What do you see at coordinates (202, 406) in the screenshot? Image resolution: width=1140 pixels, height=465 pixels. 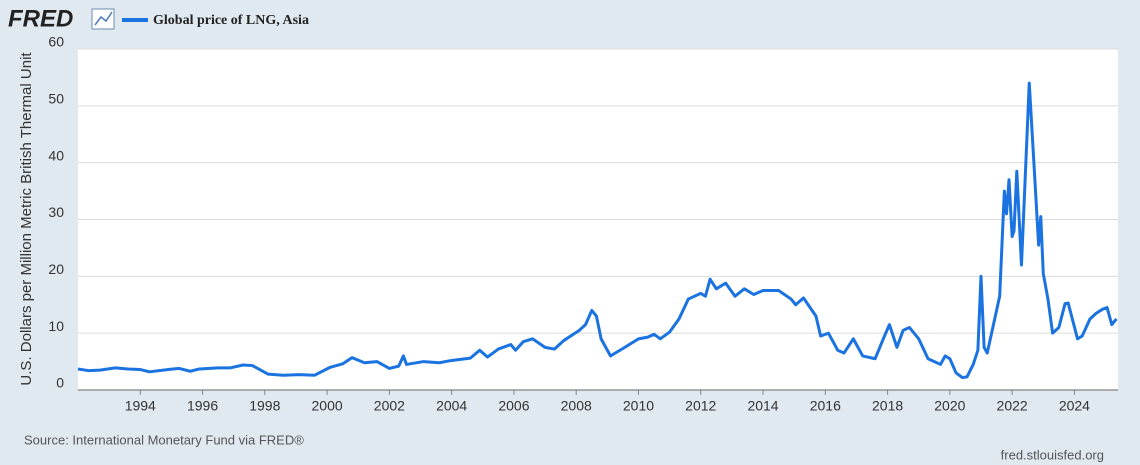 I see `x-tick-label: 1996` at bounding box center [202, 406].